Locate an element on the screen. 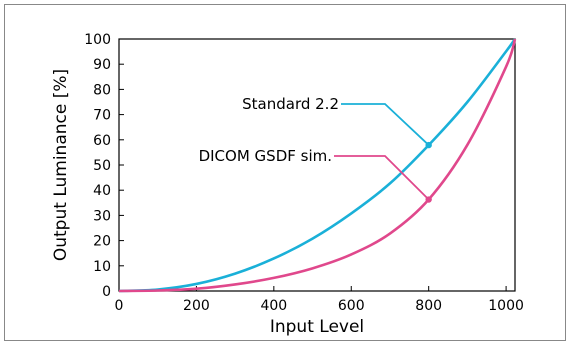 The height and width of the screenshot is (345, 570). series-label-standard-2-2: Standard 2.2 is located at coordinates (290, 104).